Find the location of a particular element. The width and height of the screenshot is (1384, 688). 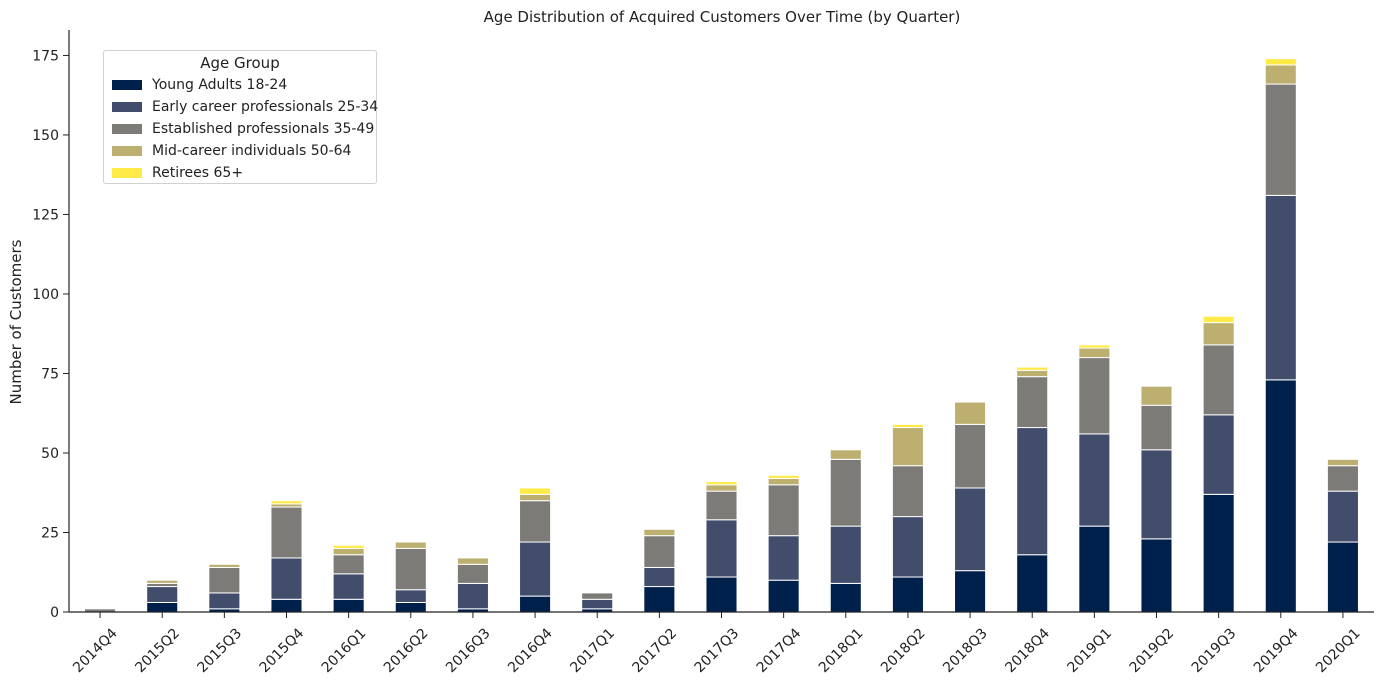

legend-label: Established professionals 35-49 is located at coordinates (263, 129).